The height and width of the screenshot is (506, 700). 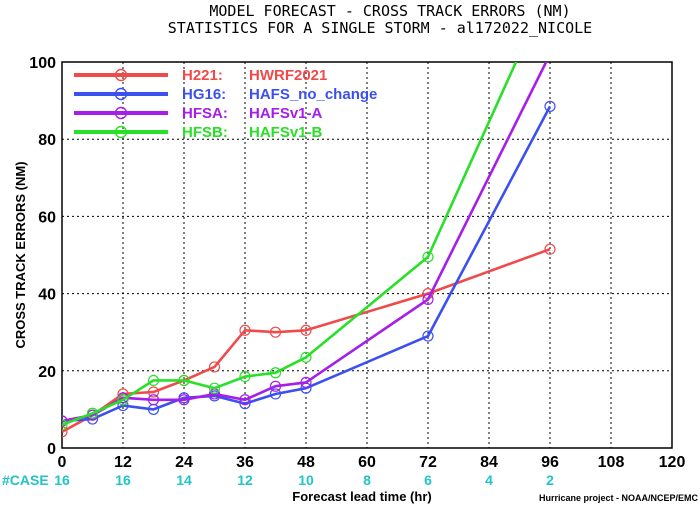 What do you see at coordinates (205, 132) in the screenshot?
I see `legend-name: HFSB:` at bounding box center [205, 132].